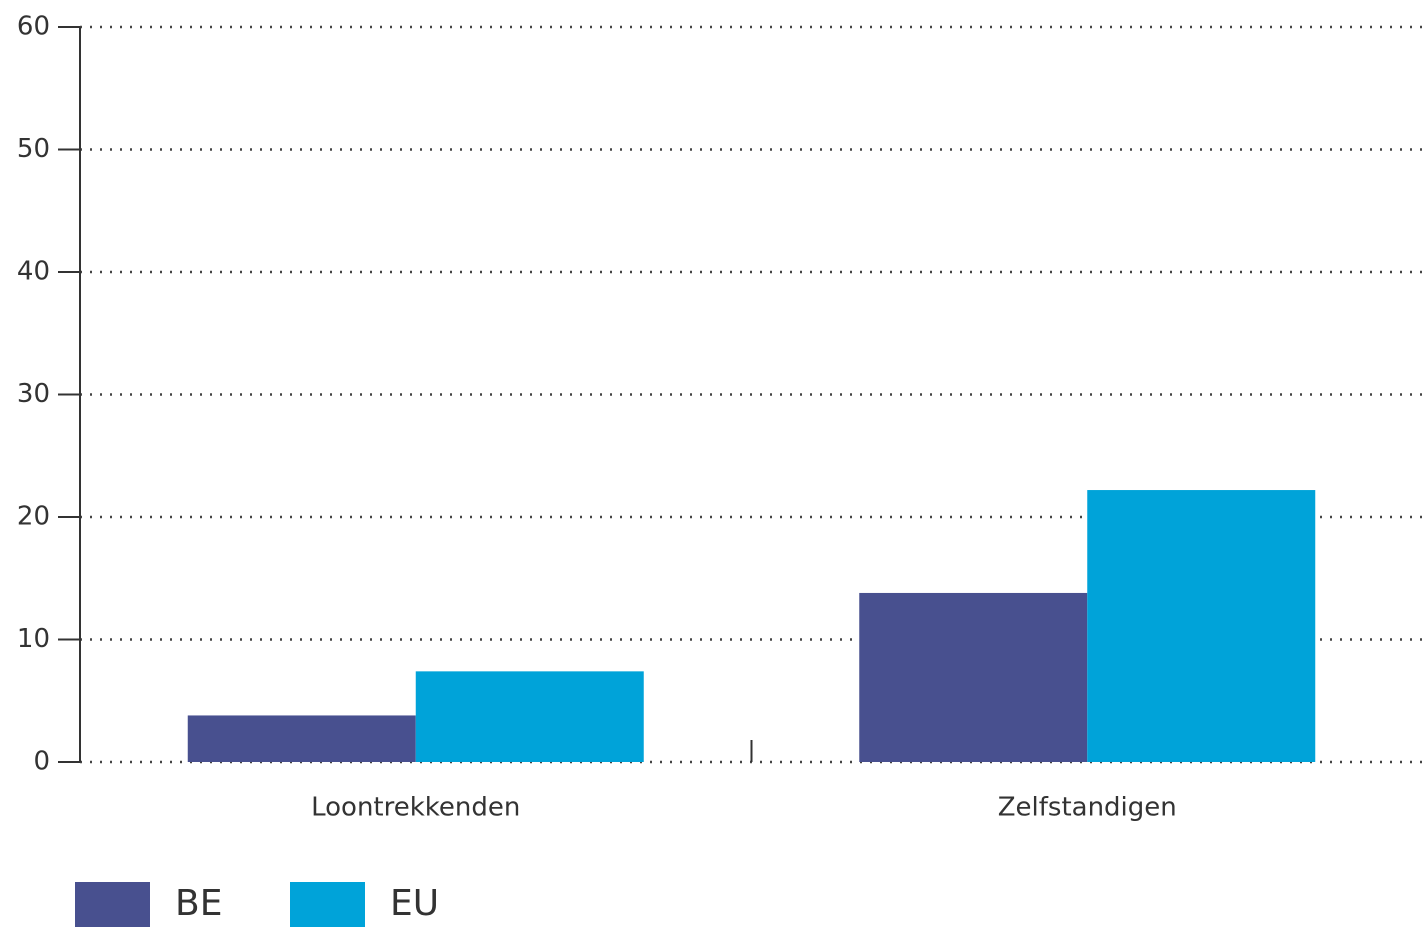 This screenshot has height=927, width=1423. Describe the element at coordinates (1087, 808) in the screenshot. I see `x-tick-label: Zelfstandigen` at that location.